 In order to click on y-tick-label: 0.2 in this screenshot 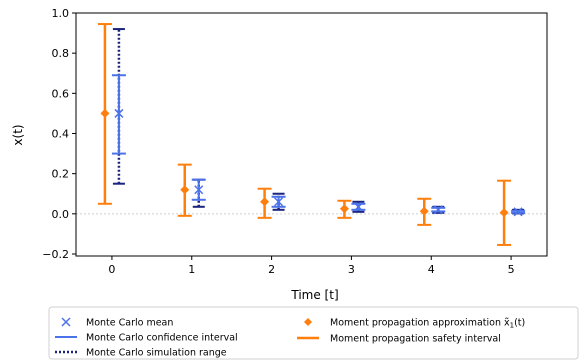, I will do `click(61, 174)`.